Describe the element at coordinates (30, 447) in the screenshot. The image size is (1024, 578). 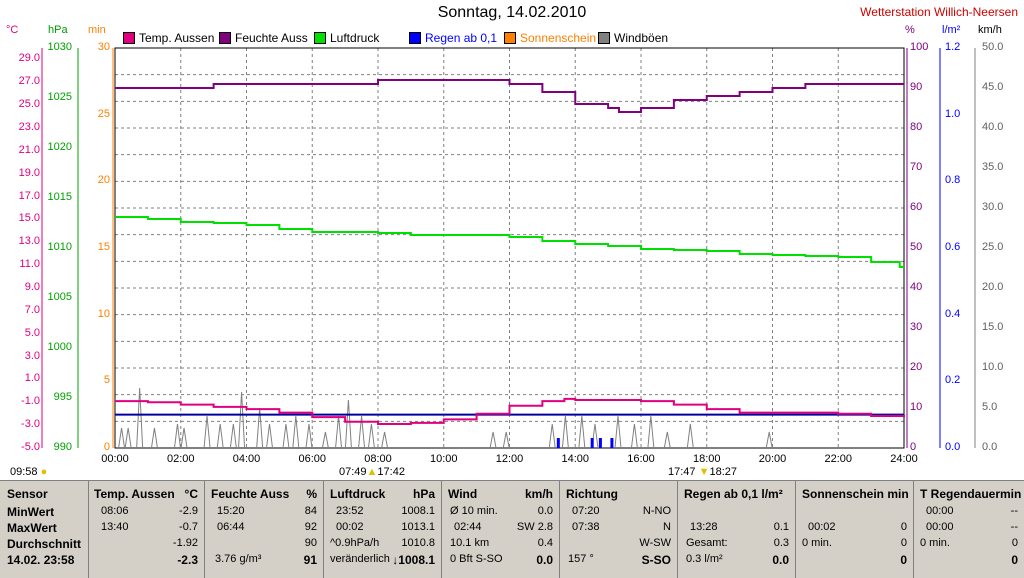
I see `tick-label: -5.0` at that location.